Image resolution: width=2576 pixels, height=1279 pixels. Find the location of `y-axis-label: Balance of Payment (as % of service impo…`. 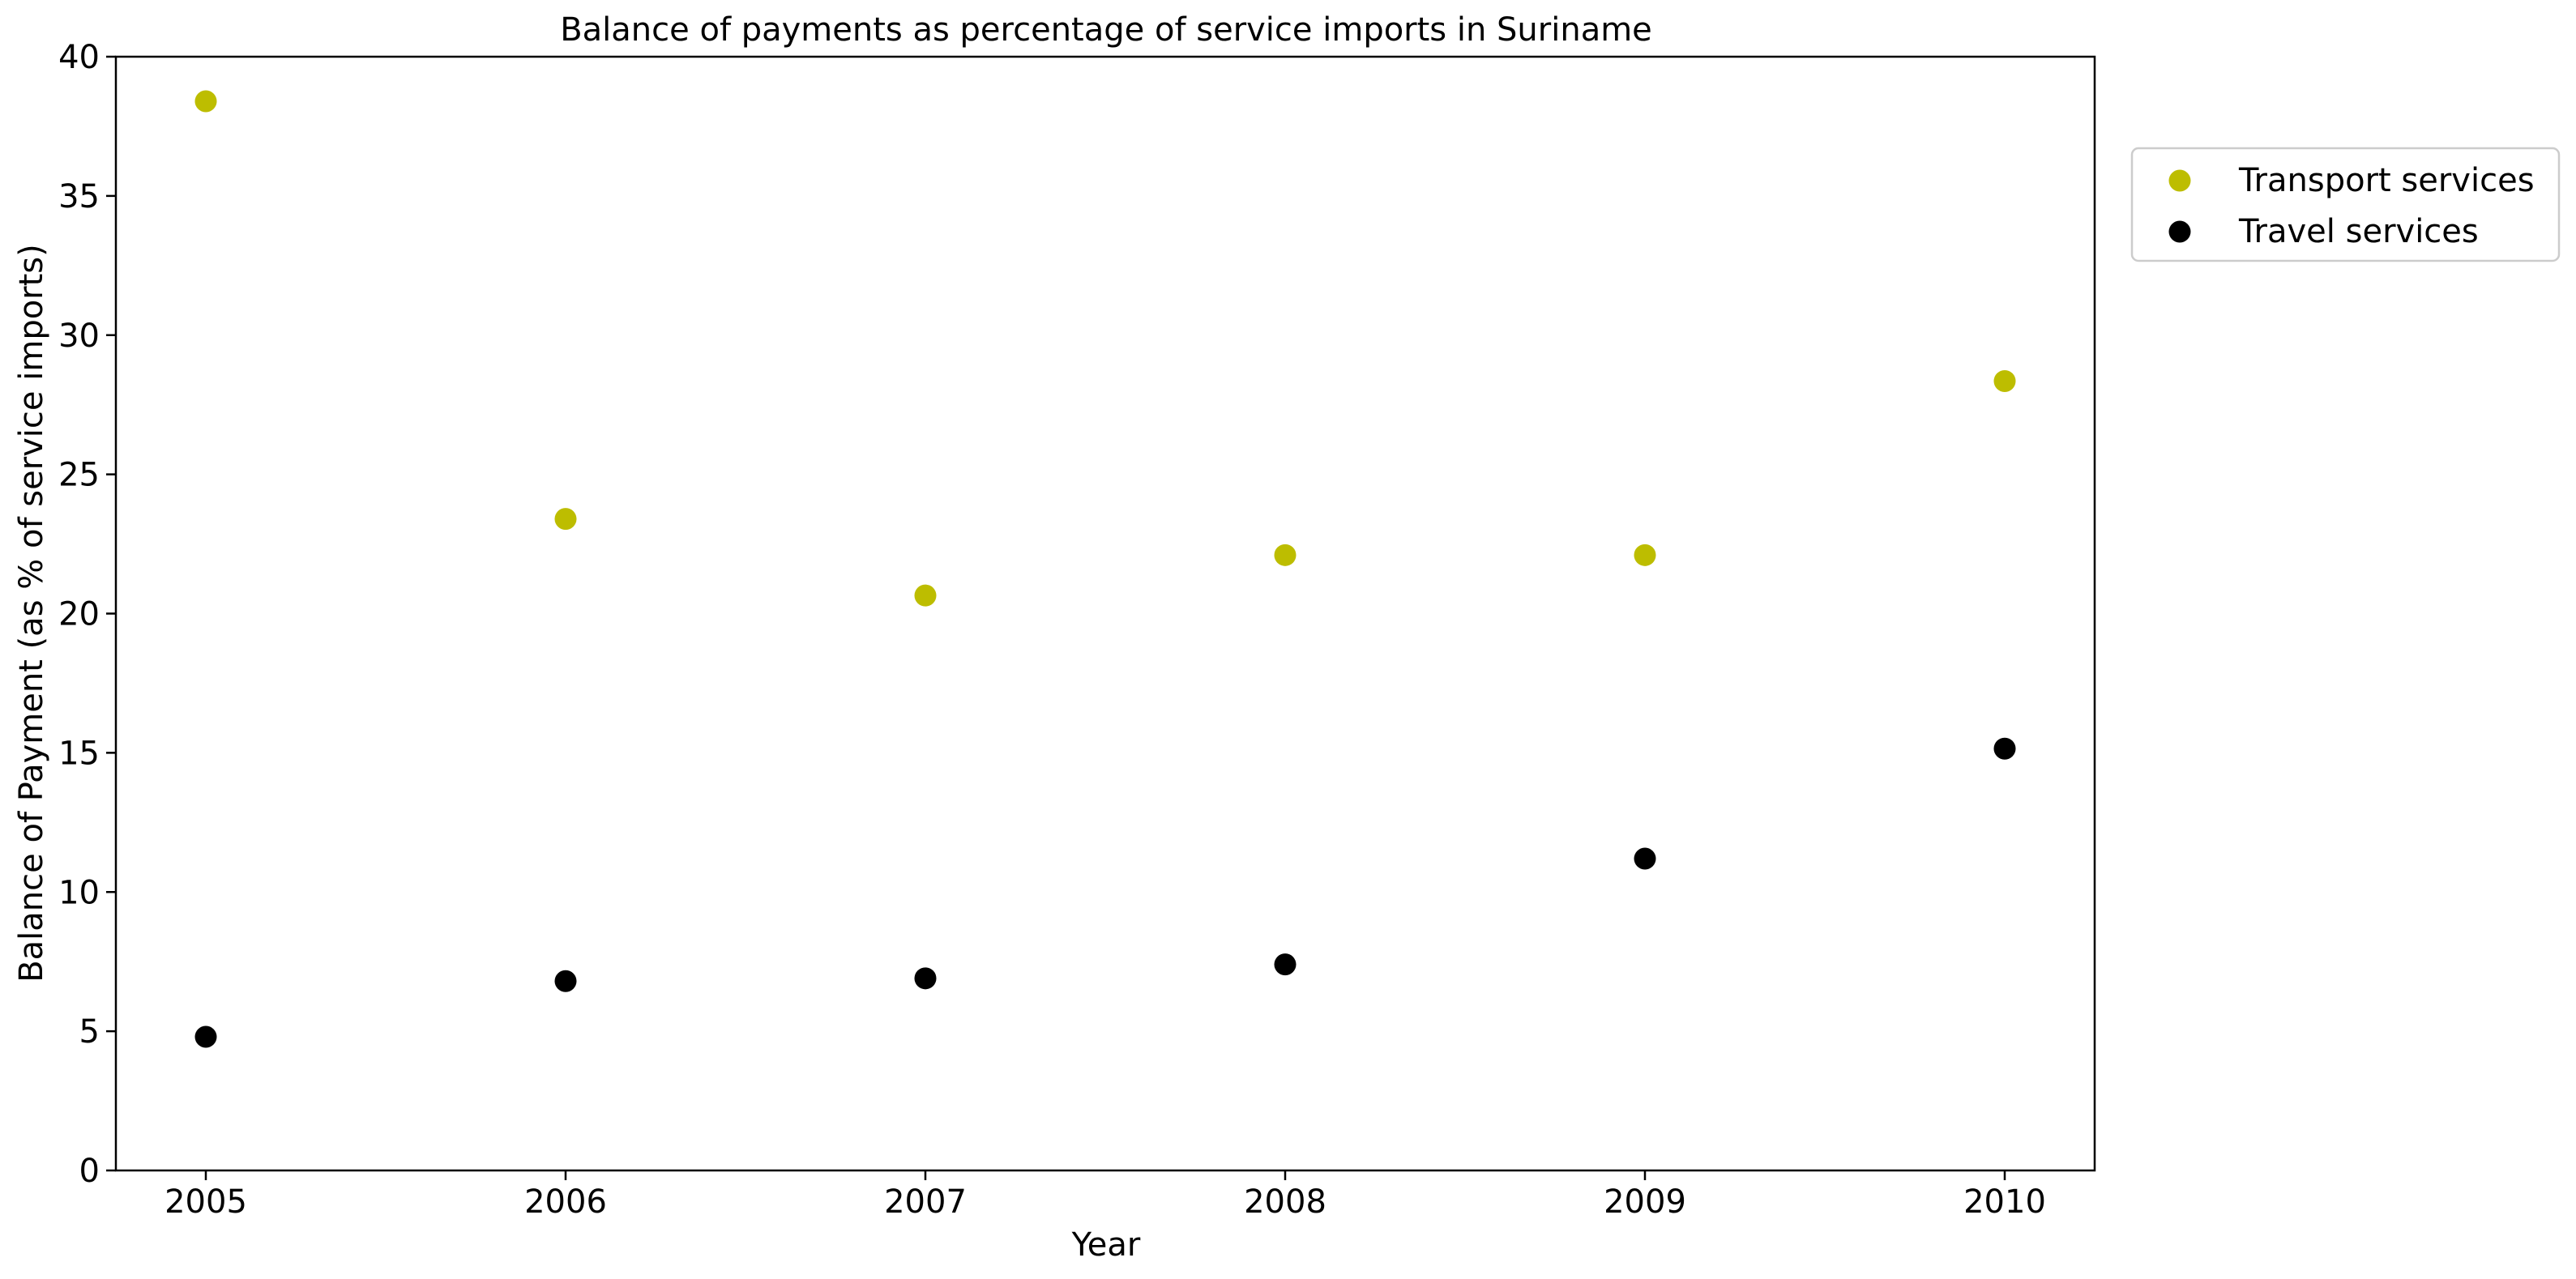

y-axis-label: Balance of Payment (as % of service impo… is located at coordinates (31, 613).